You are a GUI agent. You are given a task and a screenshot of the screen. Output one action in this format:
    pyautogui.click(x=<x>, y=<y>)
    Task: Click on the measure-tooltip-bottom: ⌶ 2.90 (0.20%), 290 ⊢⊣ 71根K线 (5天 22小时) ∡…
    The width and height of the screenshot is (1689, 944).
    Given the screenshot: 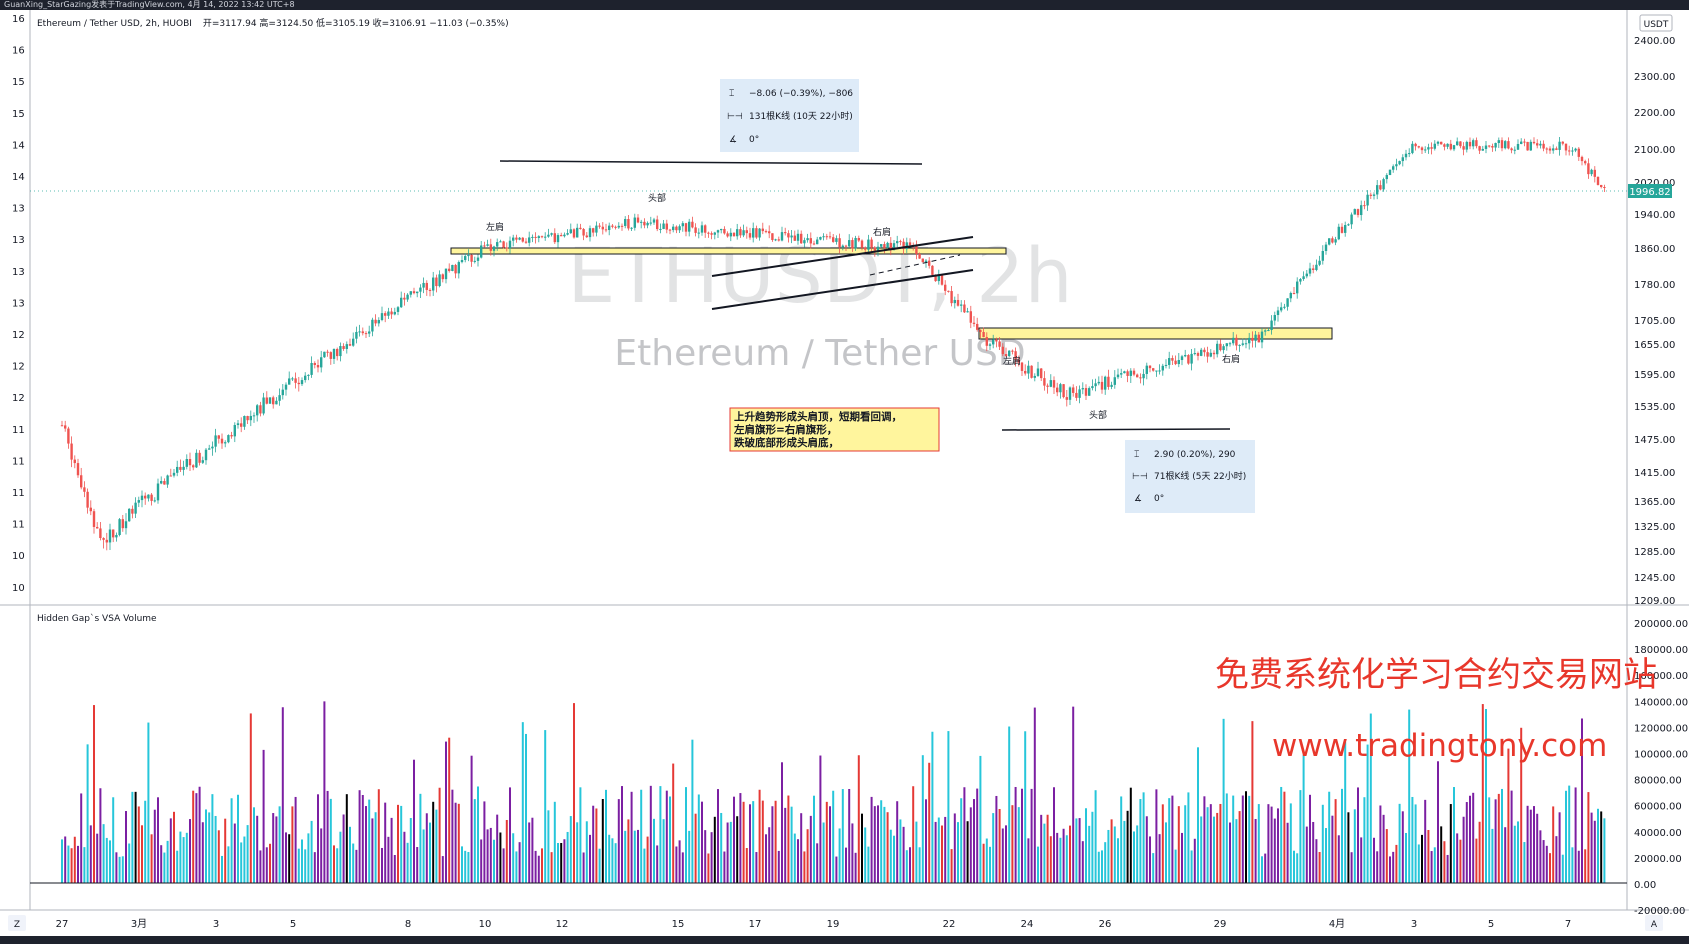 What is the action you would take?
    pyautogui.click(x=1190, y=476)
    